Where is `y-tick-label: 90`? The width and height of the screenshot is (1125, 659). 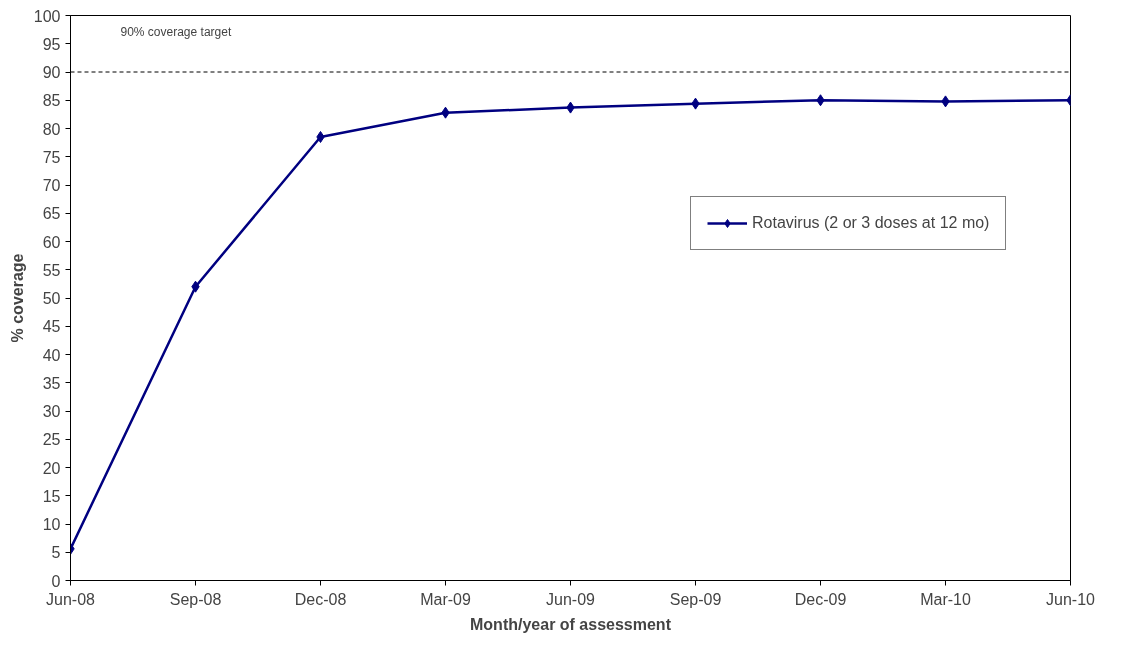
y-tick-label: 90 is located at coordinates (51, 72).